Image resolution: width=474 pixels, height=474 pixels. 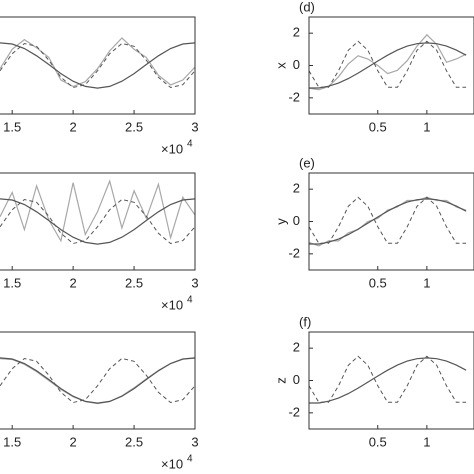 I want to click on panel-label: (f), so click(x=305, y=321).